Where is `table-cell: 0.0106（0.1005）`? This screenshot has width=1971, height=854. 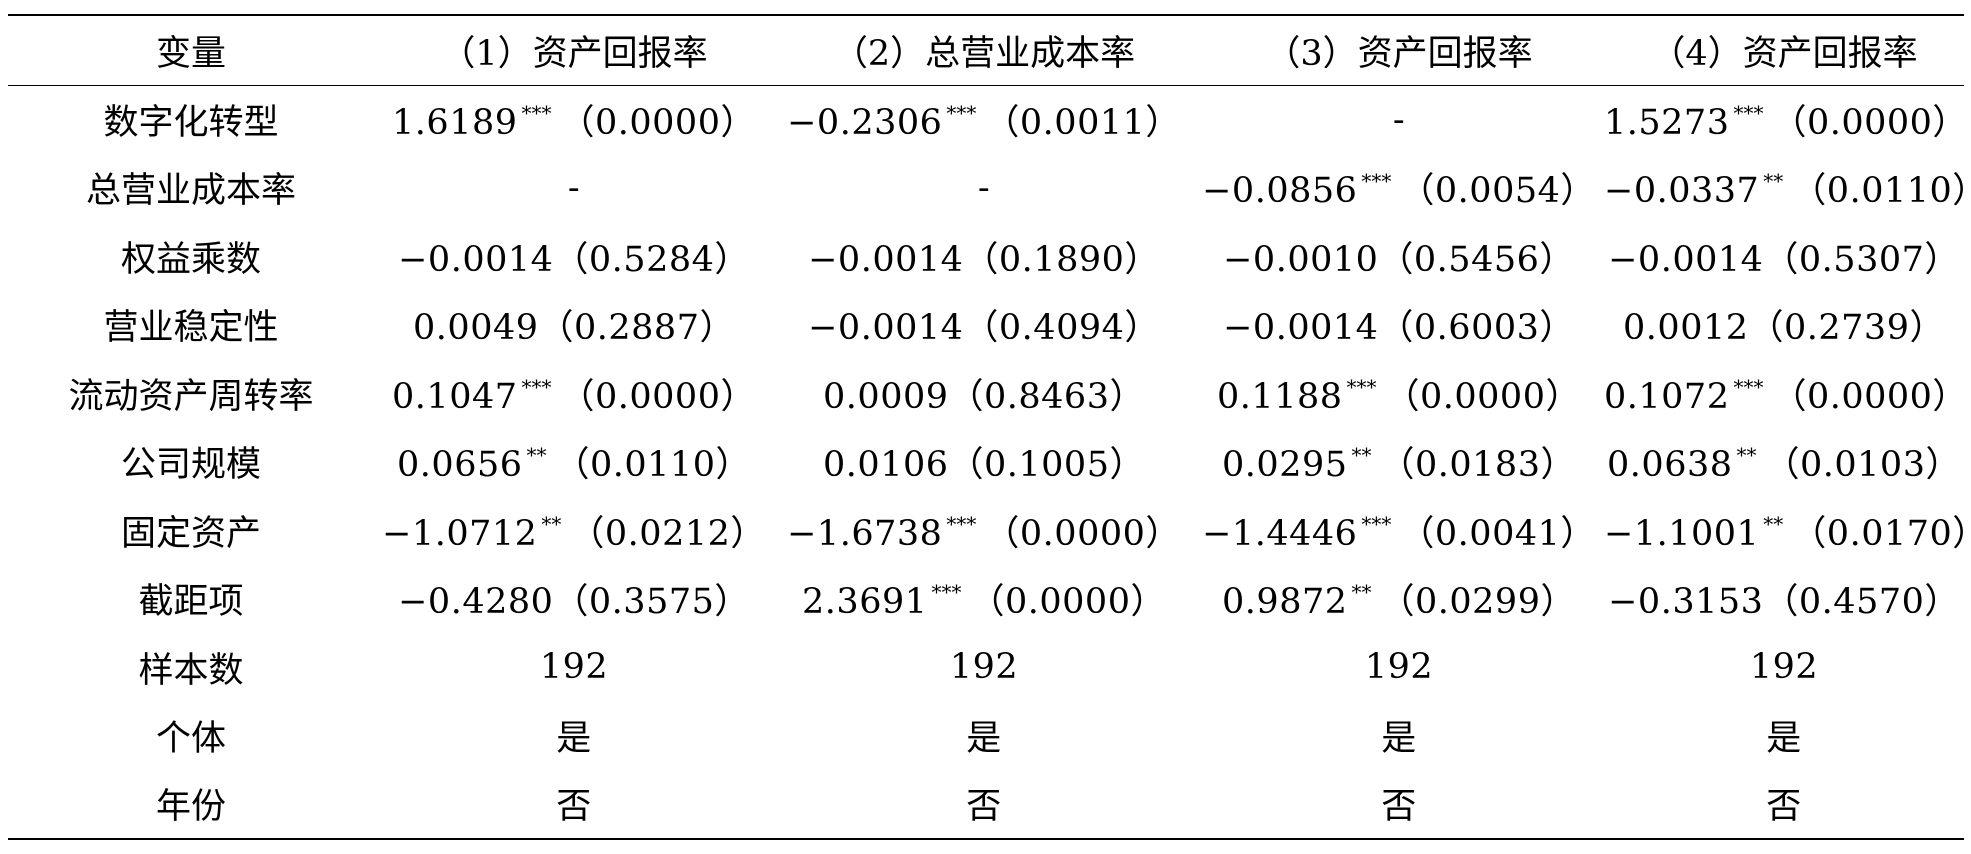
table-cell: 0.0106（0.1005） is located at coordinates (984, 462).